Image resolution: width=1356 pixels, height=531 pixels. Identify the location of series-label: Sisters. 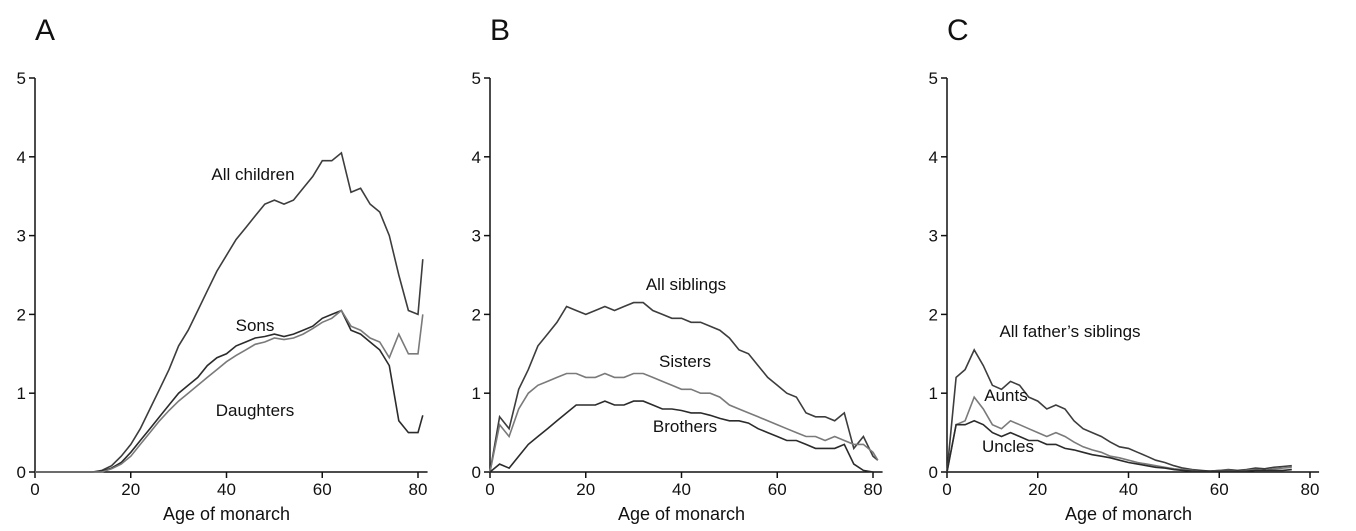
(685, 361).